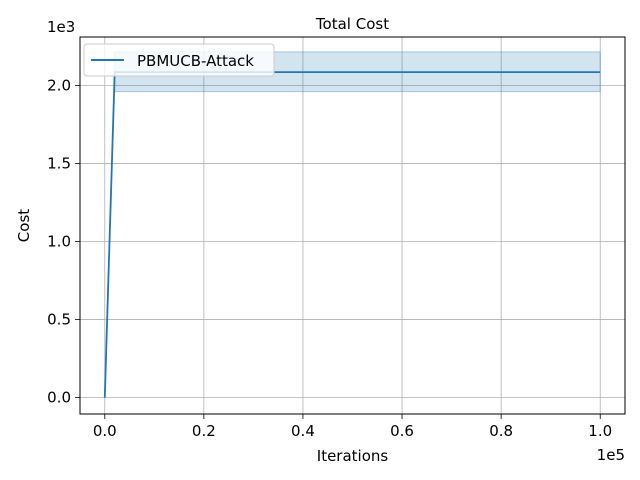 Image resolution: width=640 pixels, height=480 pixels. I want to click on legend-label: PBMUCB-Attack, so click(195, 61).